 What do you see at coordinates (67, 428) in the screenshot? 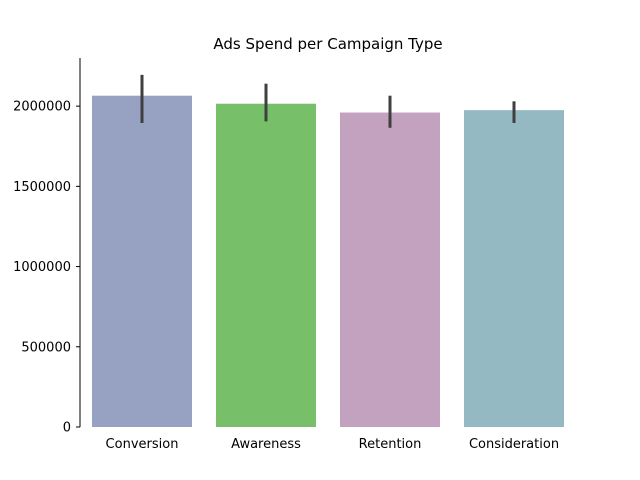
I see `y-tick-label: 0` at bounding box center [67, 428].